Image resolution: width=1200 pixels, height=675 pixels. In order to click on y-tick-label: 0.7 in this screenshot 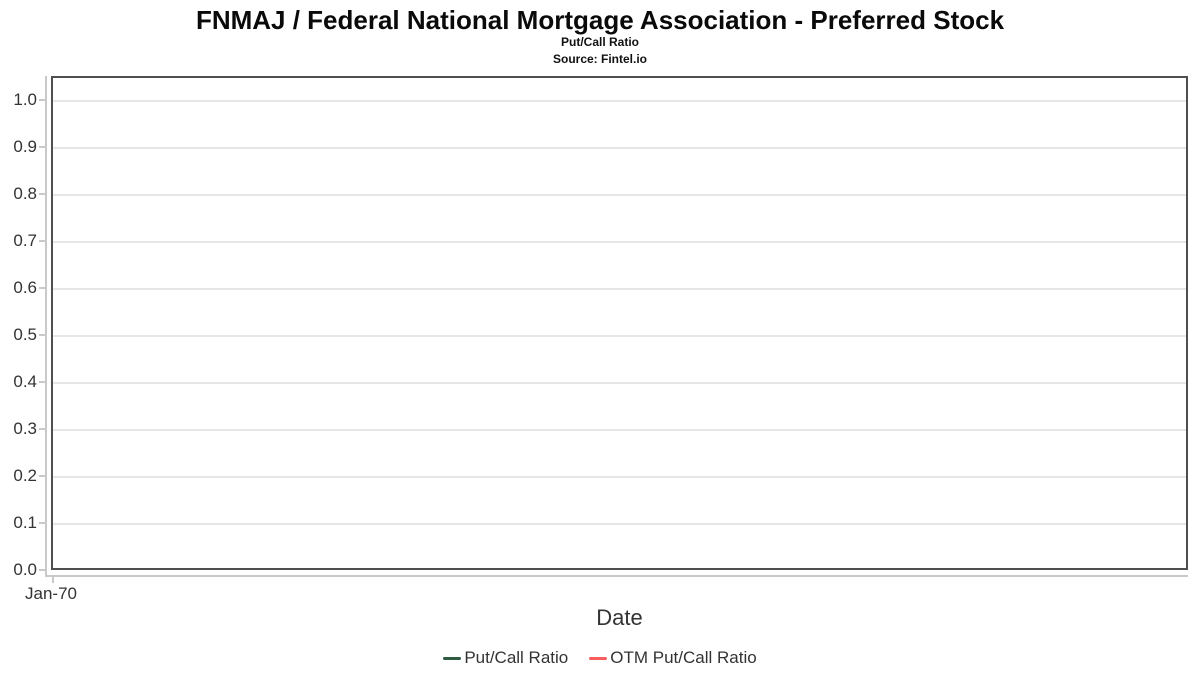, I will do `click(25, 240)`.